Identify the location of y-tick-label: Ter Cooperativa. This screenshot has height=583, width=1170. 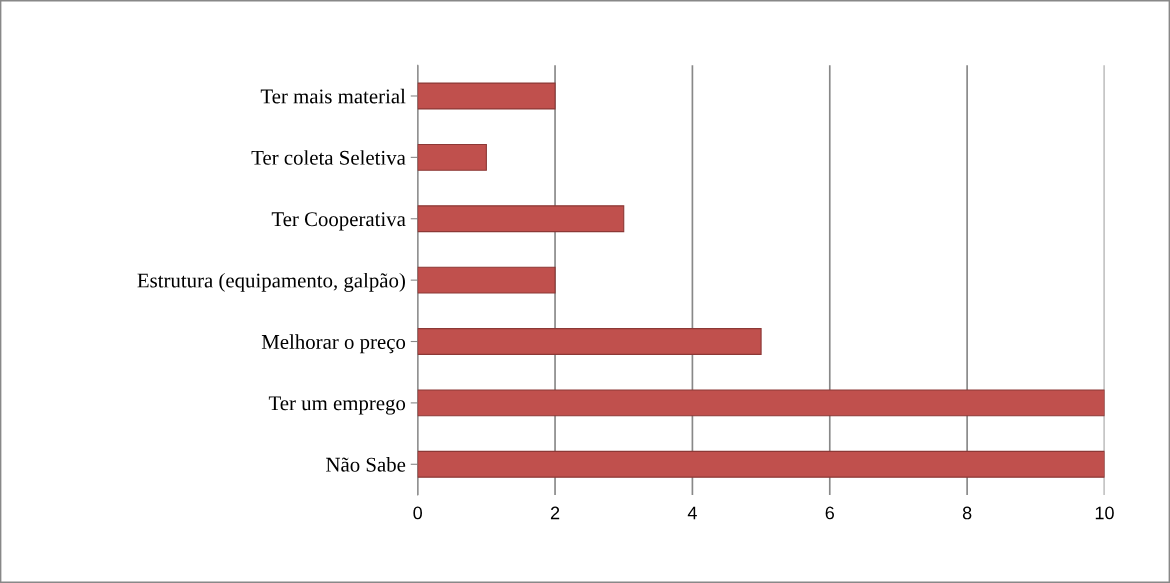
(338, 221).